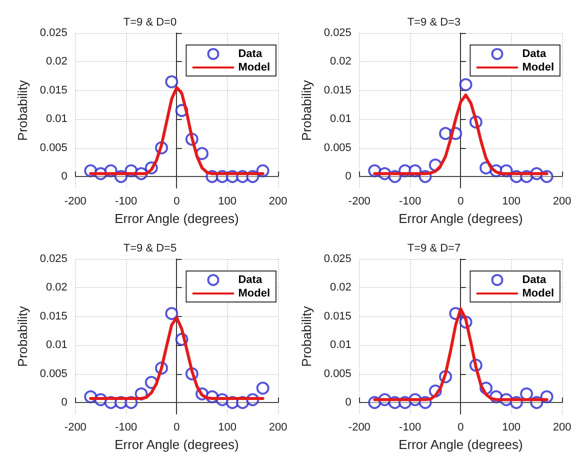 The image size is (576, 461). Describe the element at coordinates (434, 248) in the screenshot. I see `chart-title: T=9 & D=7` at that location.